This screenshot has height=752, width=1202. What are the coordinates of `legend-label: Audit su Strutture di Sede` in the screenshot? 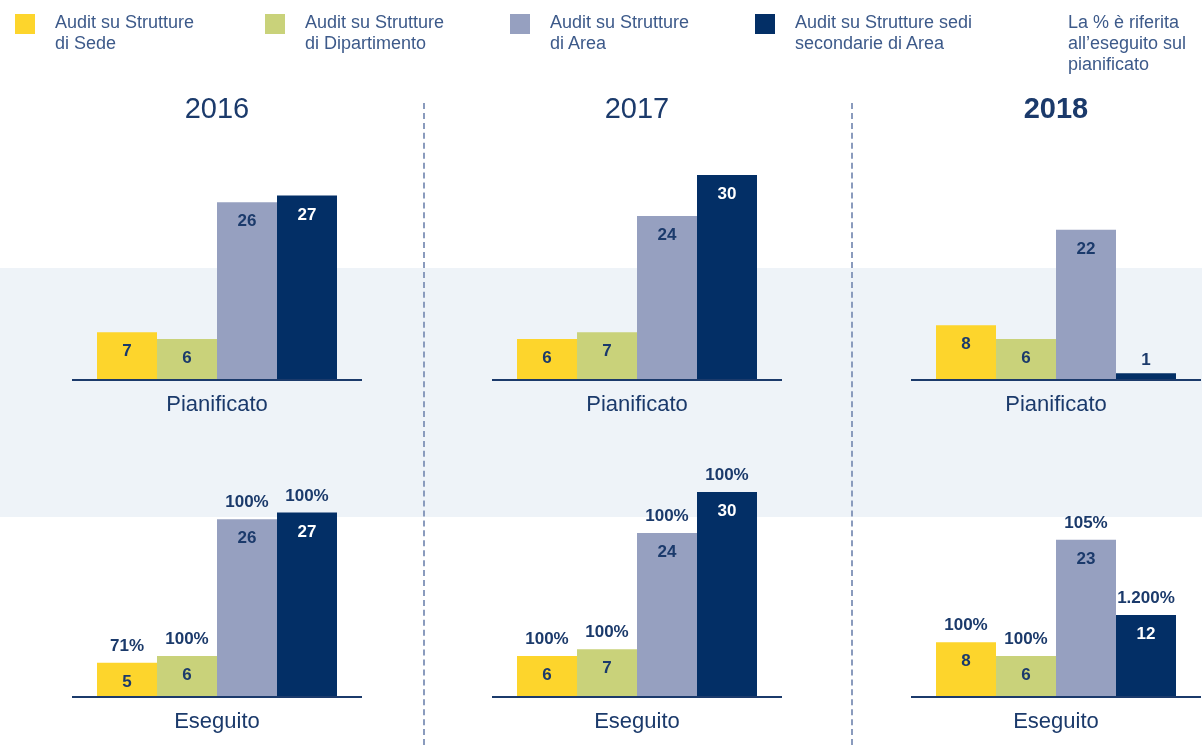 It's located at (125, 33).